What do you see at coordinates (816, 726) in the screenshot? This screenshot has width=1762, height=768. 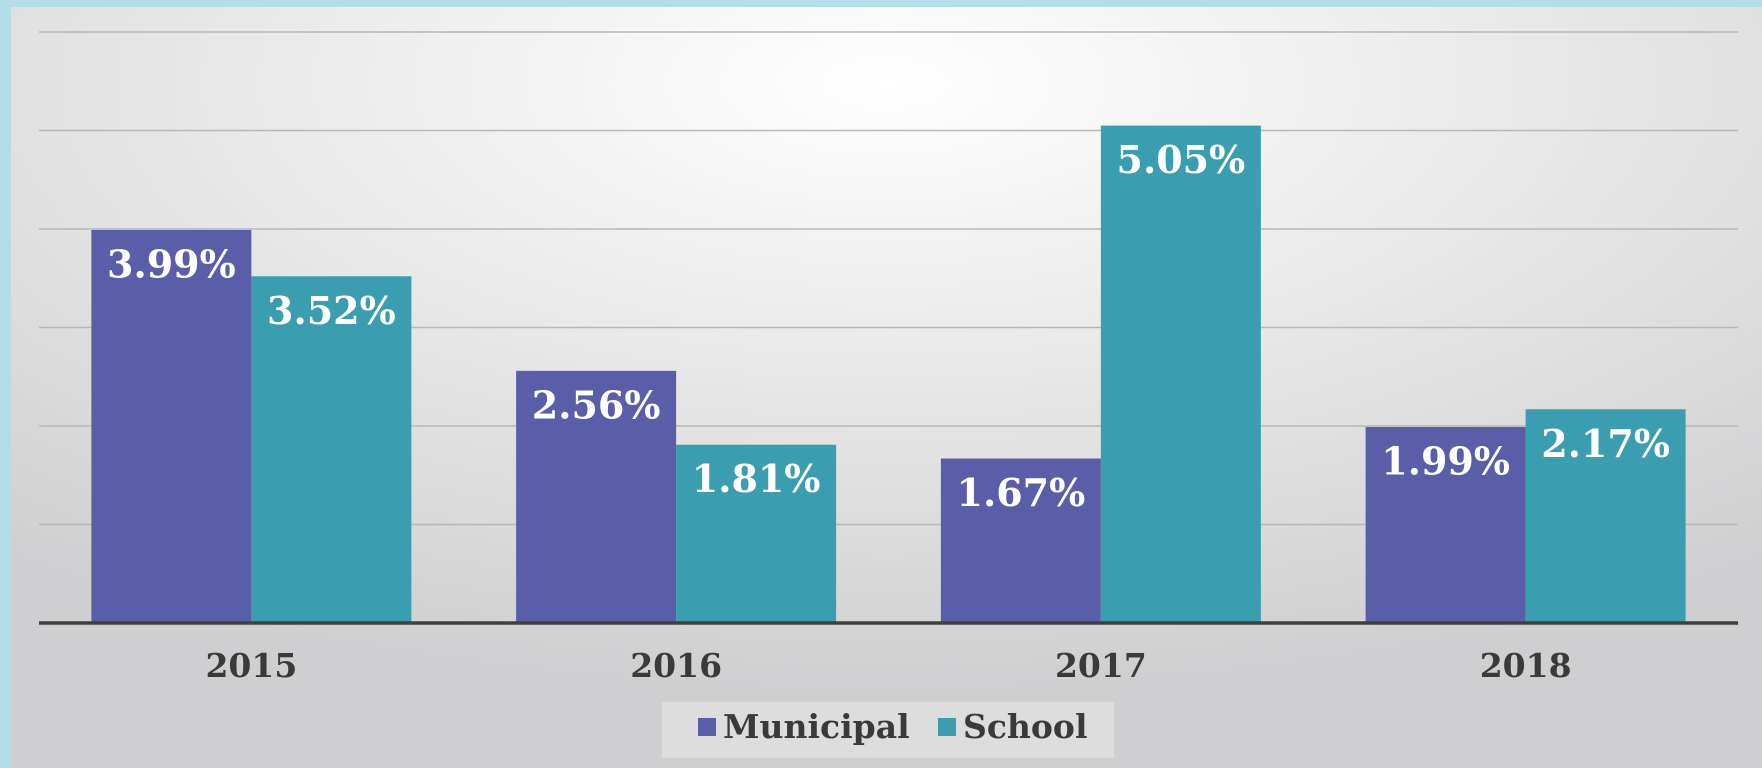 I see `legend-label: Municipal` at bounding box center [816, 726].